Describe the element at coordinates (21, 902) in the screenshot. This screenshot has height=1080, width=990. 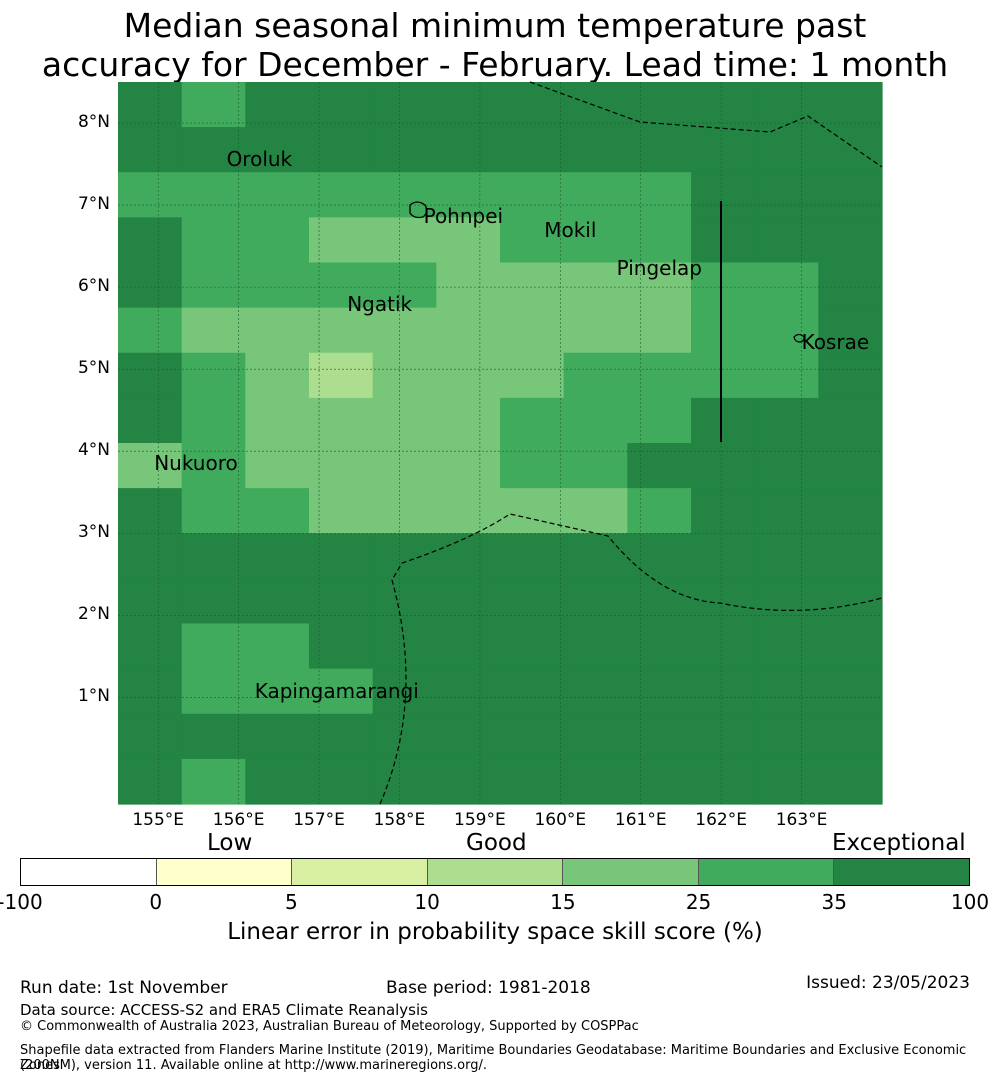
I see `colorbar-tick-label: -100` at that location.